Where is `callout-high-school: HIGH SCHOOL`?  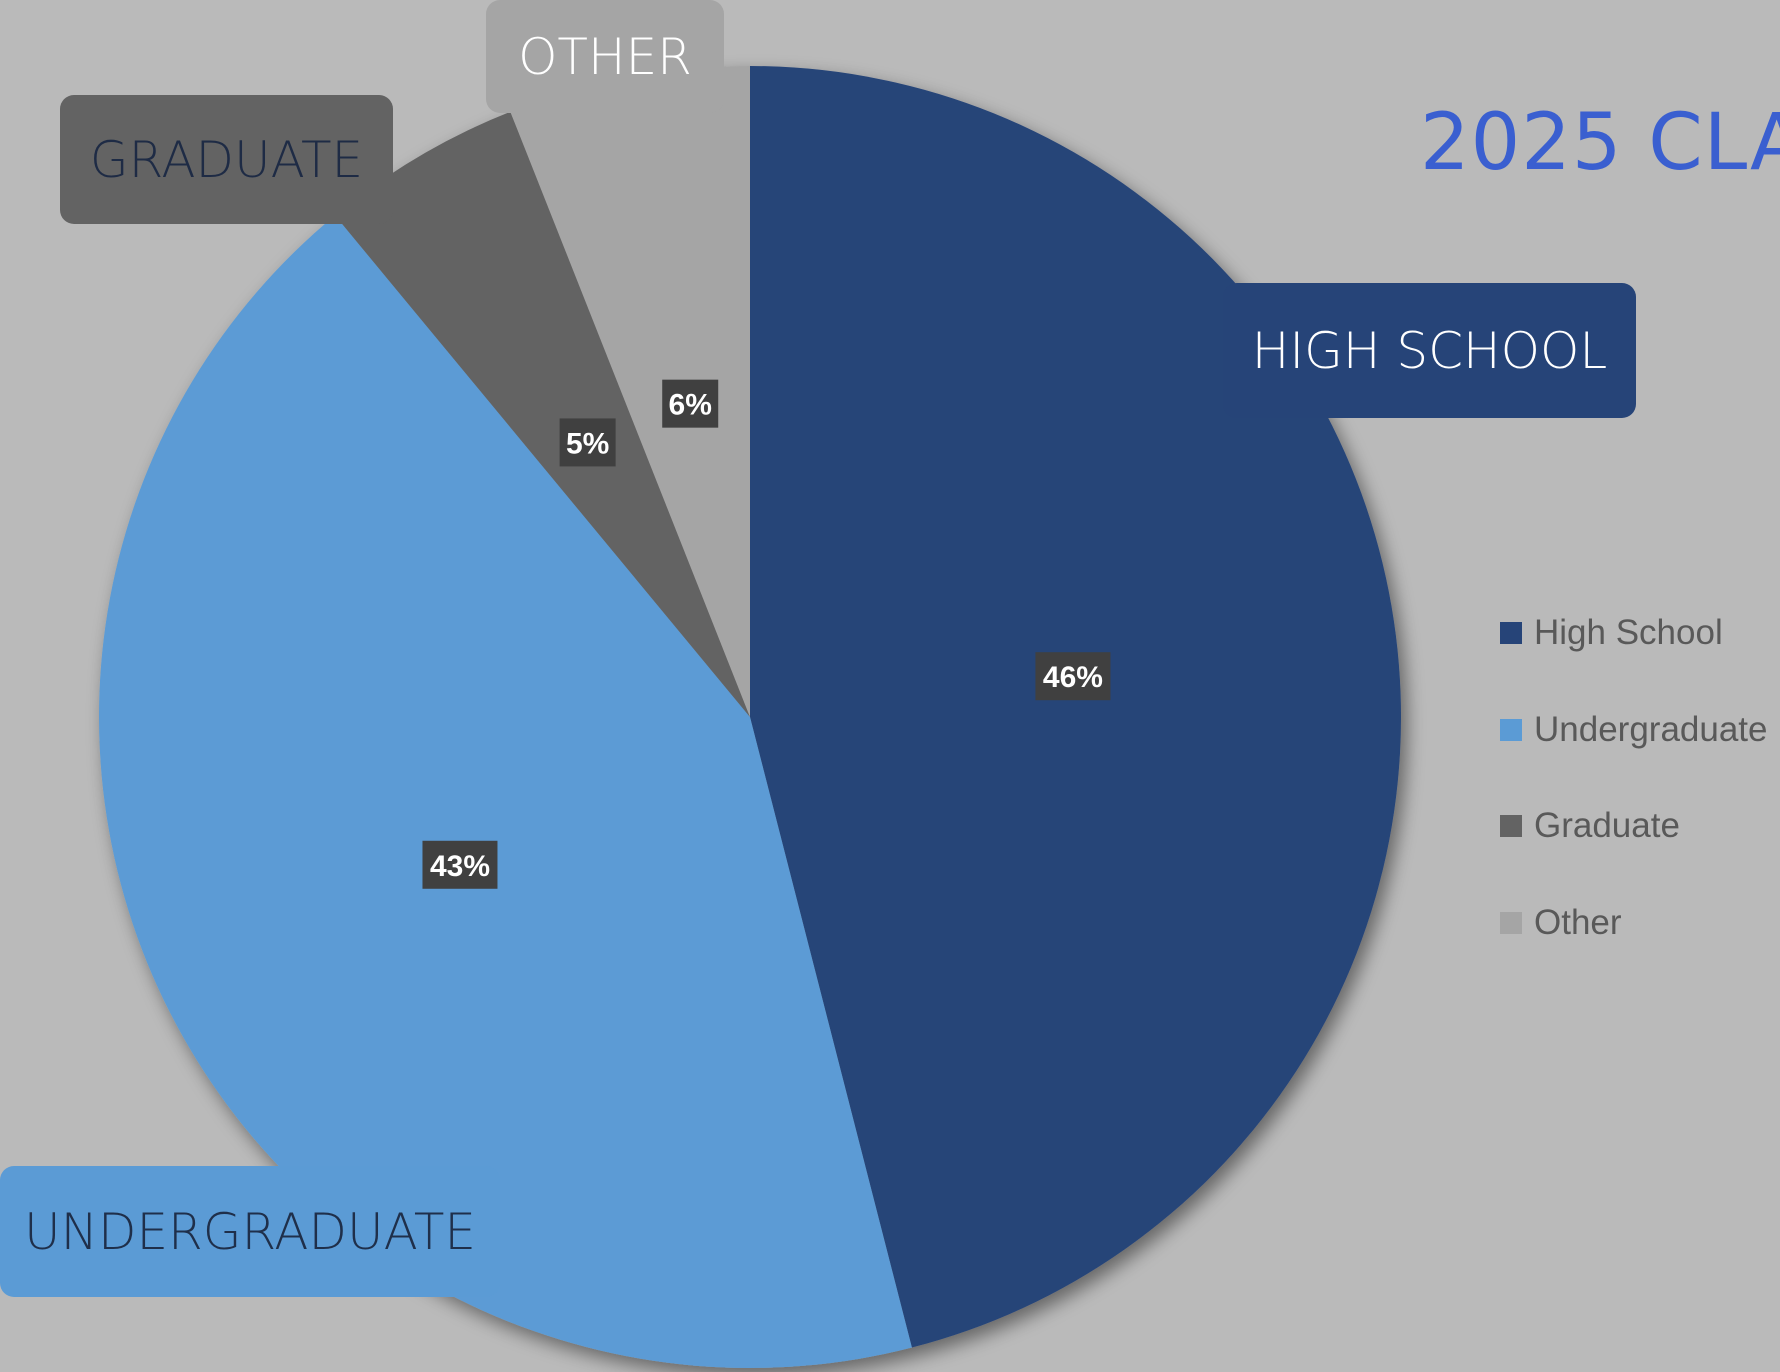
callout-high-school: HIGH SCHOOL is located at coordinates (1429, 350).